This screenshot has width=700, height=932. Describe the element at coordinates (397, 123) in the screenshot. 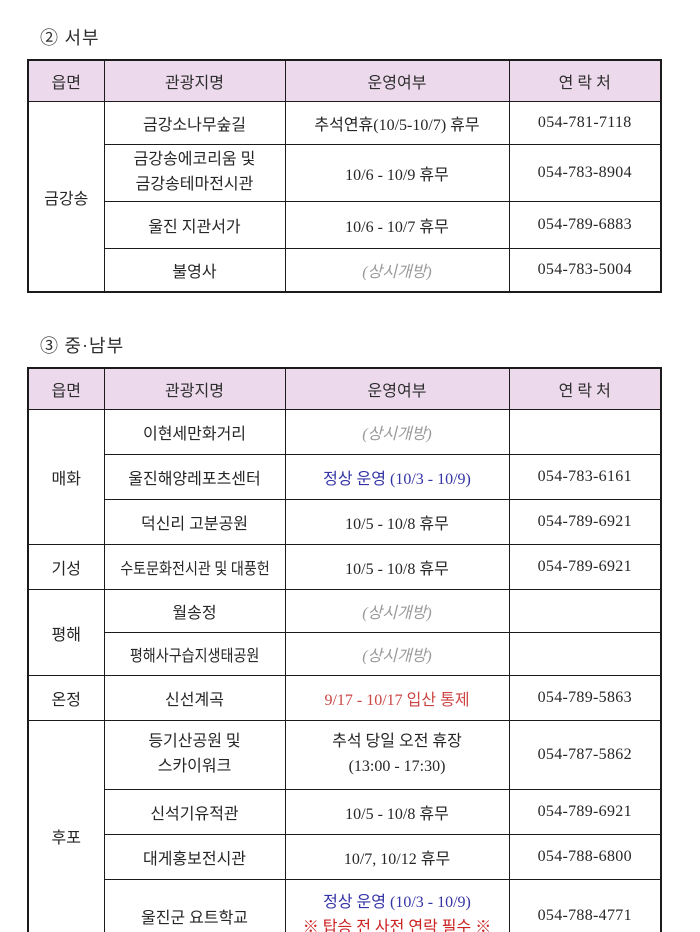

I see `status-cell: 추석연휴(10/5-10/7) 휴무` at that location.